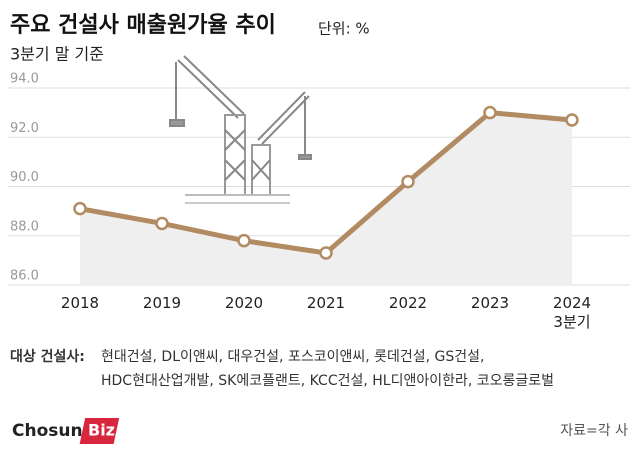  I want to click on logo-badge: Biz, so click(101, 430).